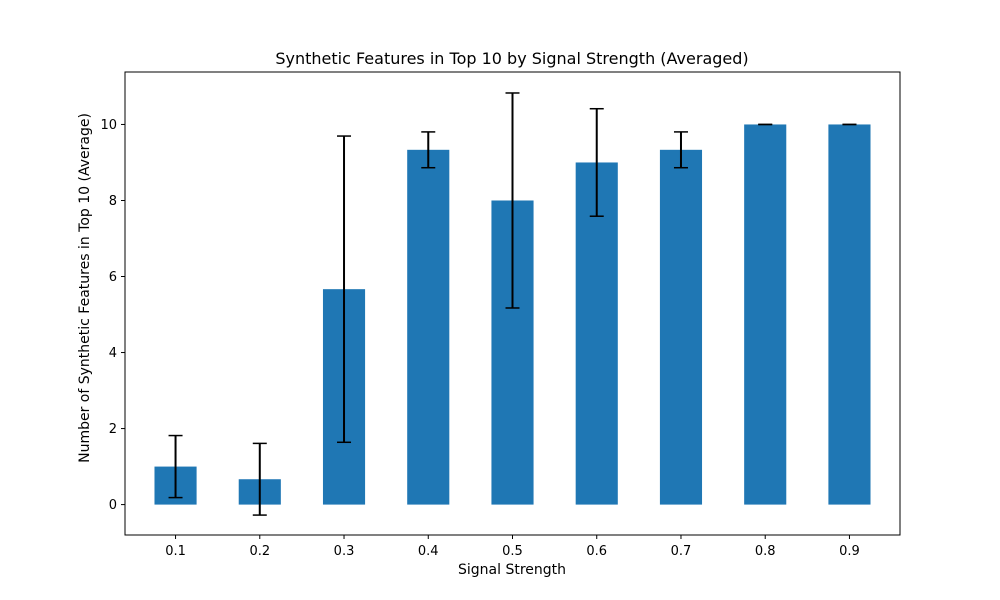 The image size is (1000, 600). What do you see at coordinates (113, 277) in the screenshot?
I see `y-tick-label-6: 6` at bounding box center [113, 277].